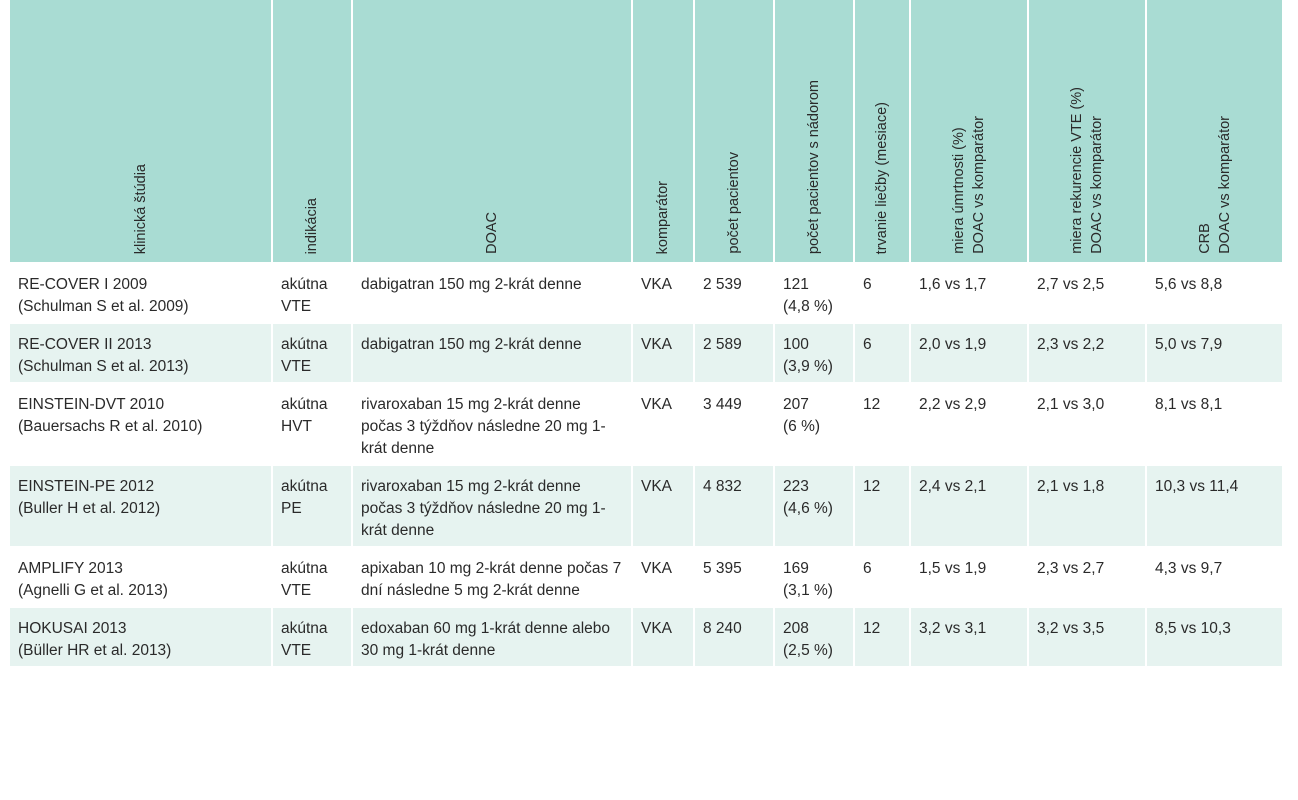 This screenshot has width=1298, height=800. What do you see at coordinates (802, 426) in the screenshot?
I see `cancer-percent: (6 %)` at bounding box center [802, 426].